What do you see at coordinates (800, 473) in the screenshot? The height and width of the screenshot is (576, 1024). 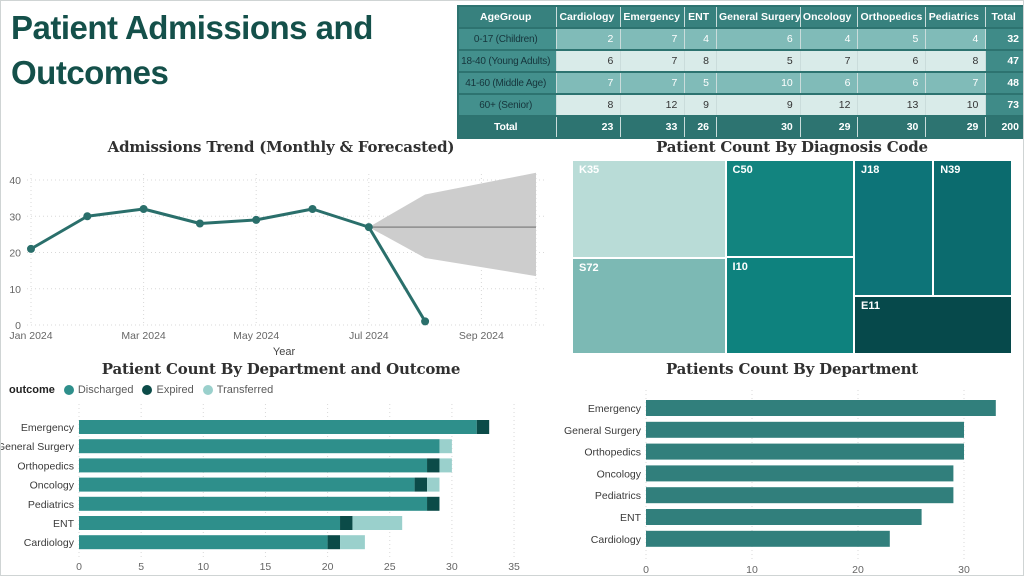 I see `bar-oncology` at bounding box center [800, 473].